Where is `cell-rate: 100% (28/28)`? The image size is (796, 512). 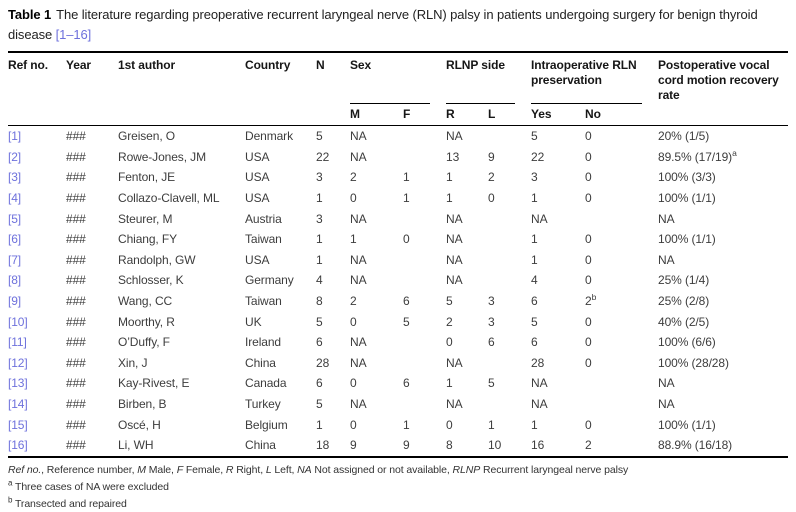
cell-rate: 100% (28/28) is located at coordinates (723, 363).